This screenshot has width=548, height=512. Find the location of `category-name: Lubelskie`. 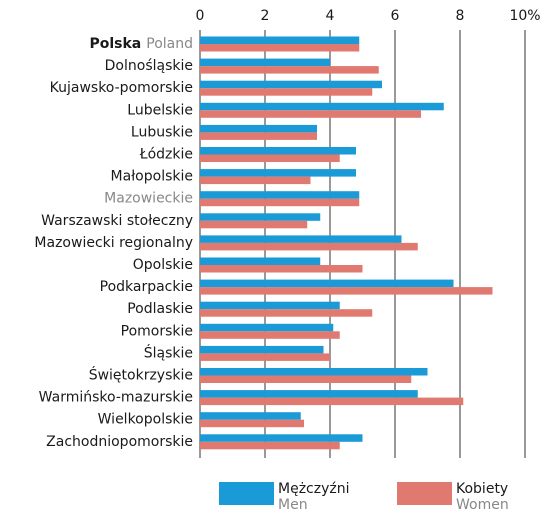

category-name: Lubelskie is located at coordinates (160, 110).